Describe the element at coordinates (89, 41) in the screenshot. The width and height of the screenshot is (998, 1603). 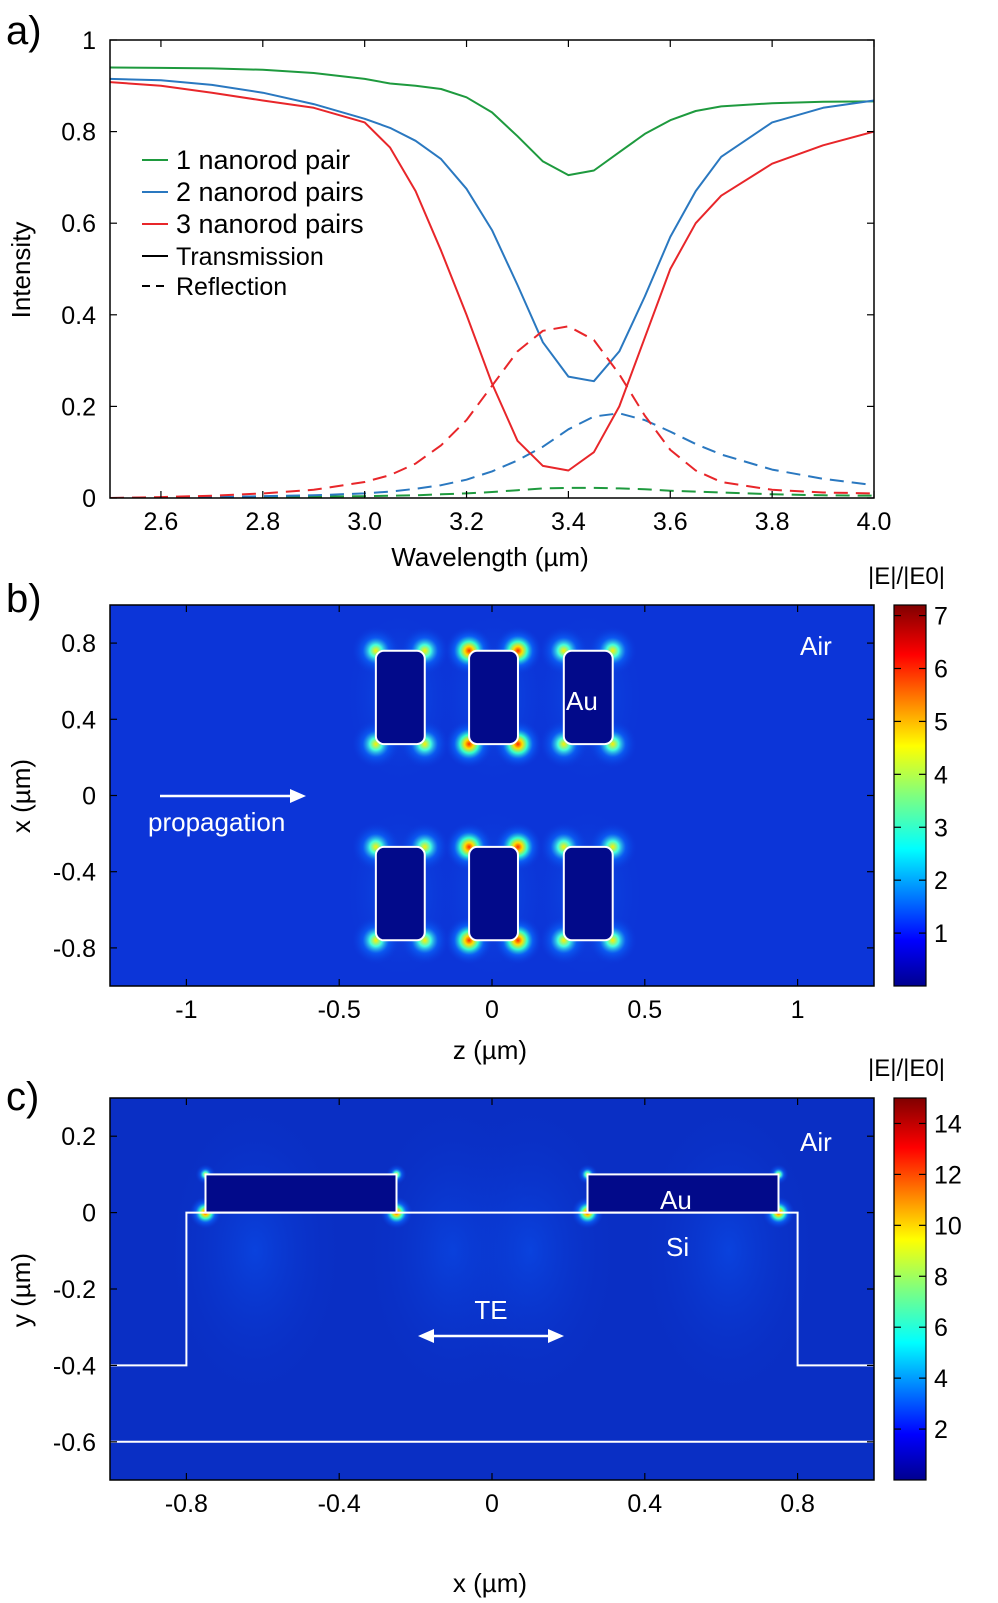
I see `panel-a-ytick-label: 1` at that location.